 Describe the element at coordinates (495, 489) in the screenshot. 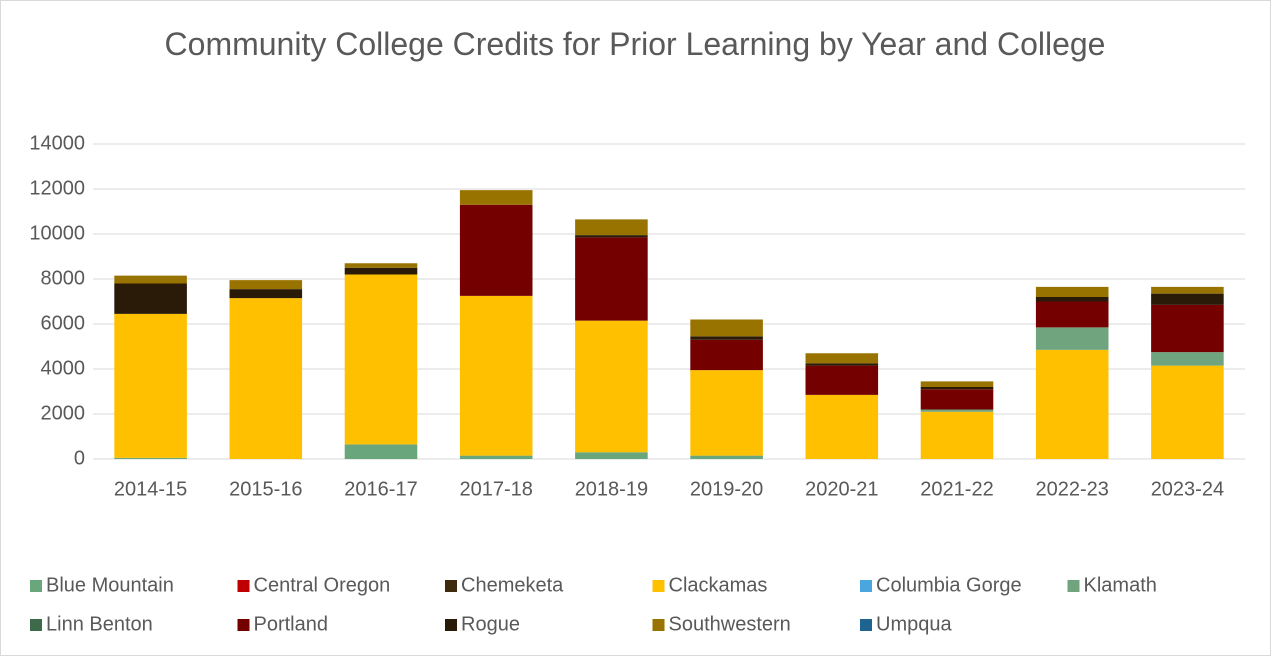

I see `x-tick-label: 2017-18` at that location.